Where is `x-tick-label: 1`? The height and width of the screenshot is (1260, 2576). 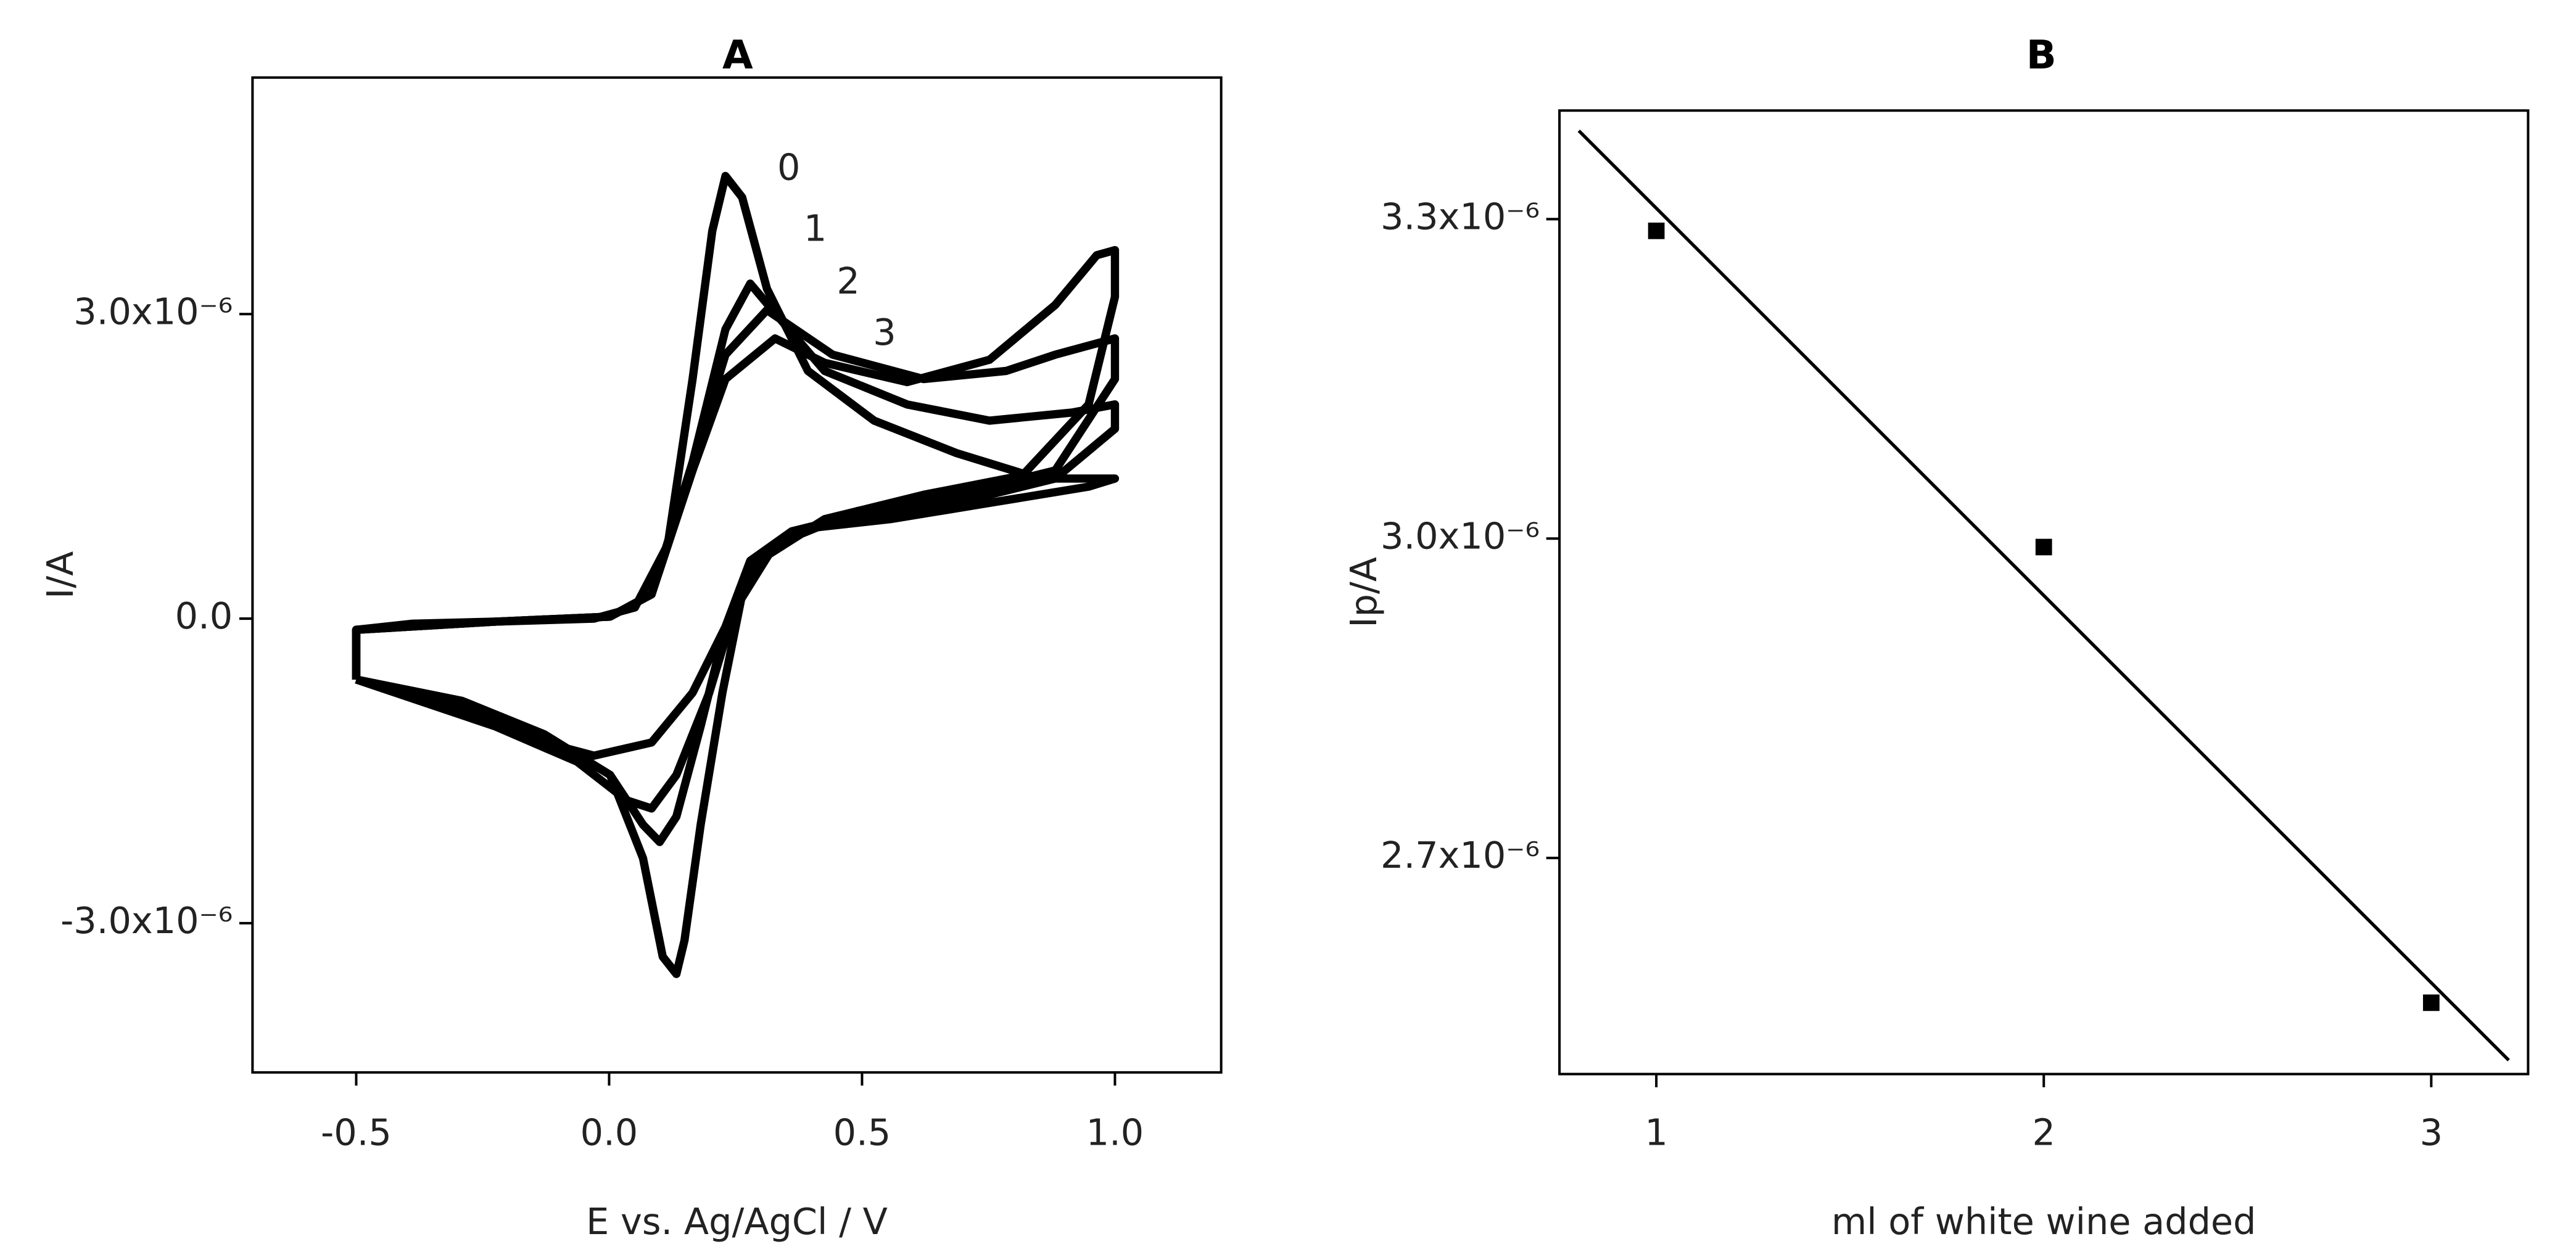 x-tick-label: 1 is located at coordinates (1656, 1132).